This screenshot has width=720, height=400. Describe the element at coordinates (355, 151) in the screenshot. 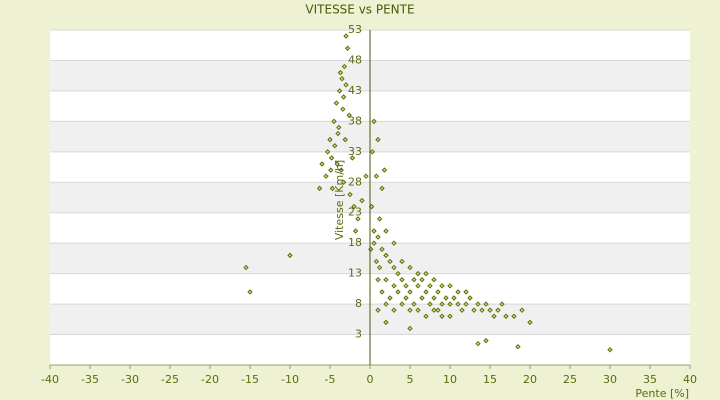

I see `y-tick-label: 33` at that location.